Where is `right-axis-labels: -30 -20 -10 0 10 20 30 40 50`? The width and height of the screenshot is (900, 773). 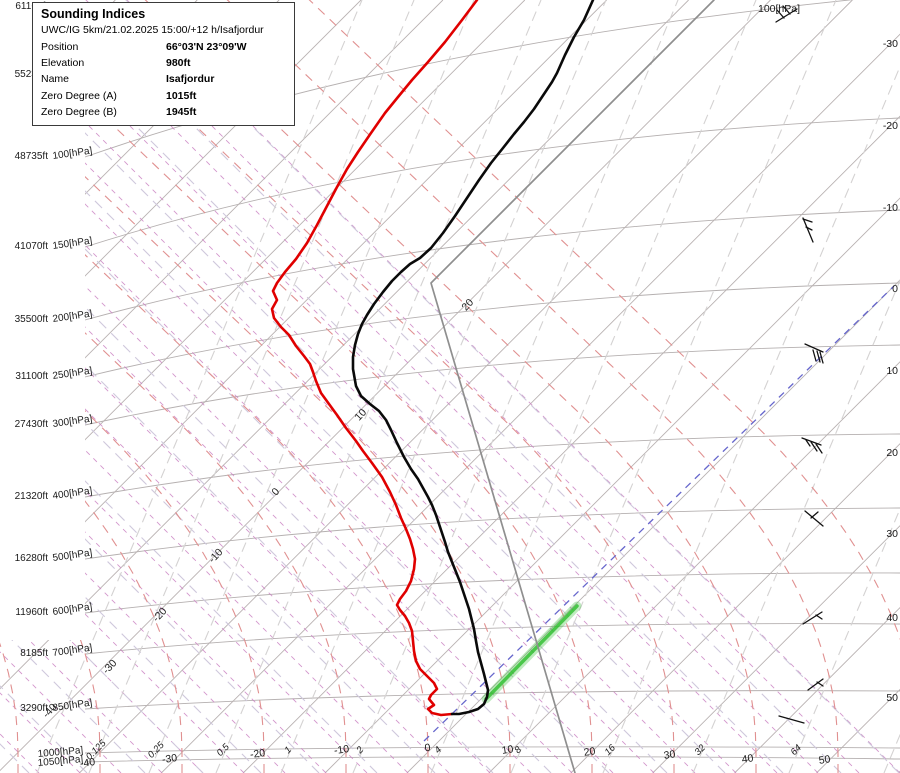 right-axis-labels: -30 -20 -10 0 10 20 30 40 50 is located at coordinates (890, 371).